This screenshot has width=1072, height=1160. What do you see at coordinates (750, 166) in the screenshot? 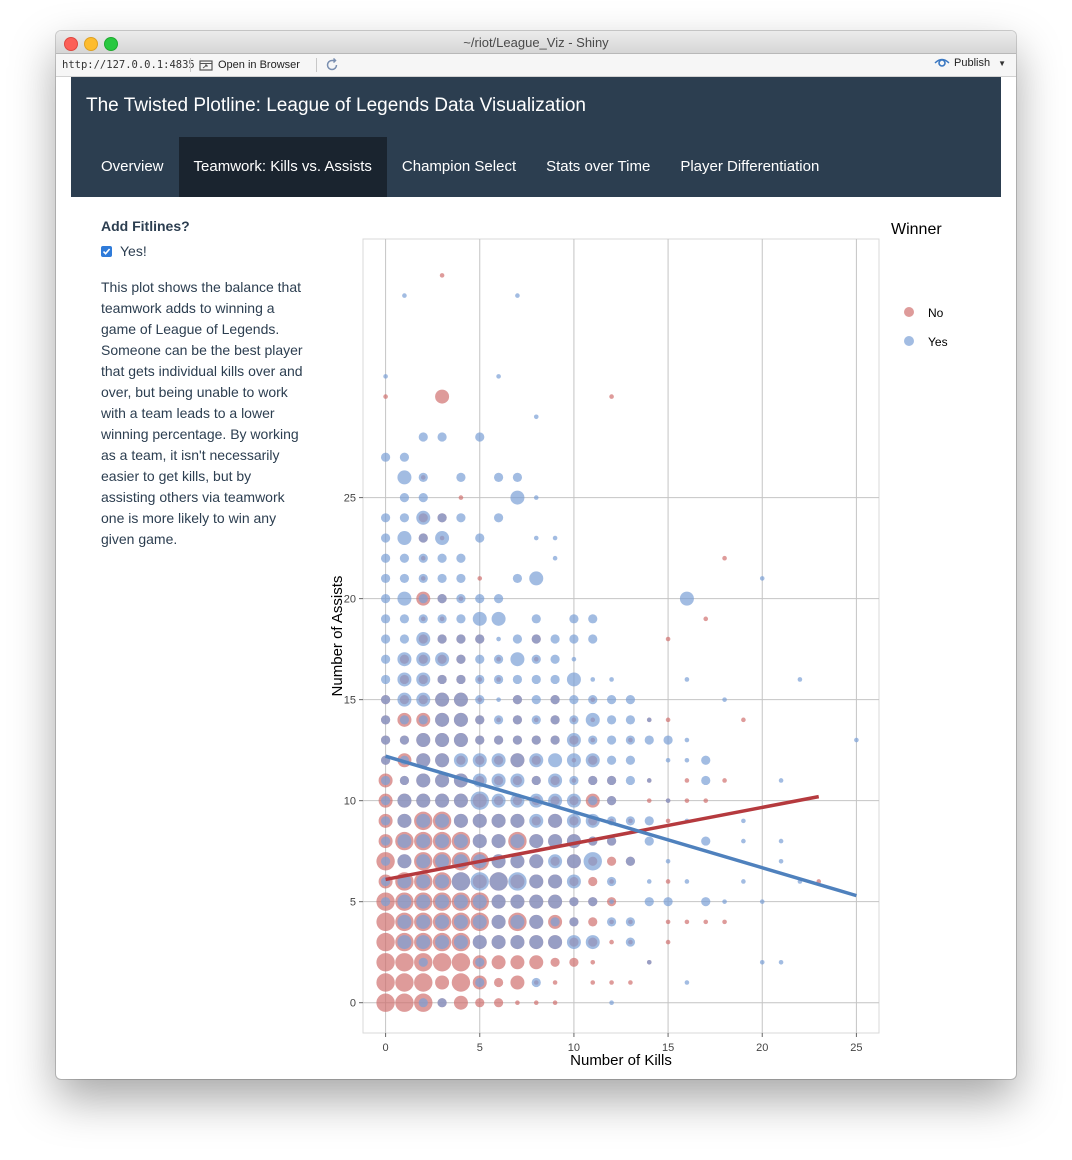
I see `tab-player-differentiation: Player Differentiation` at bounding box center [750, 166].